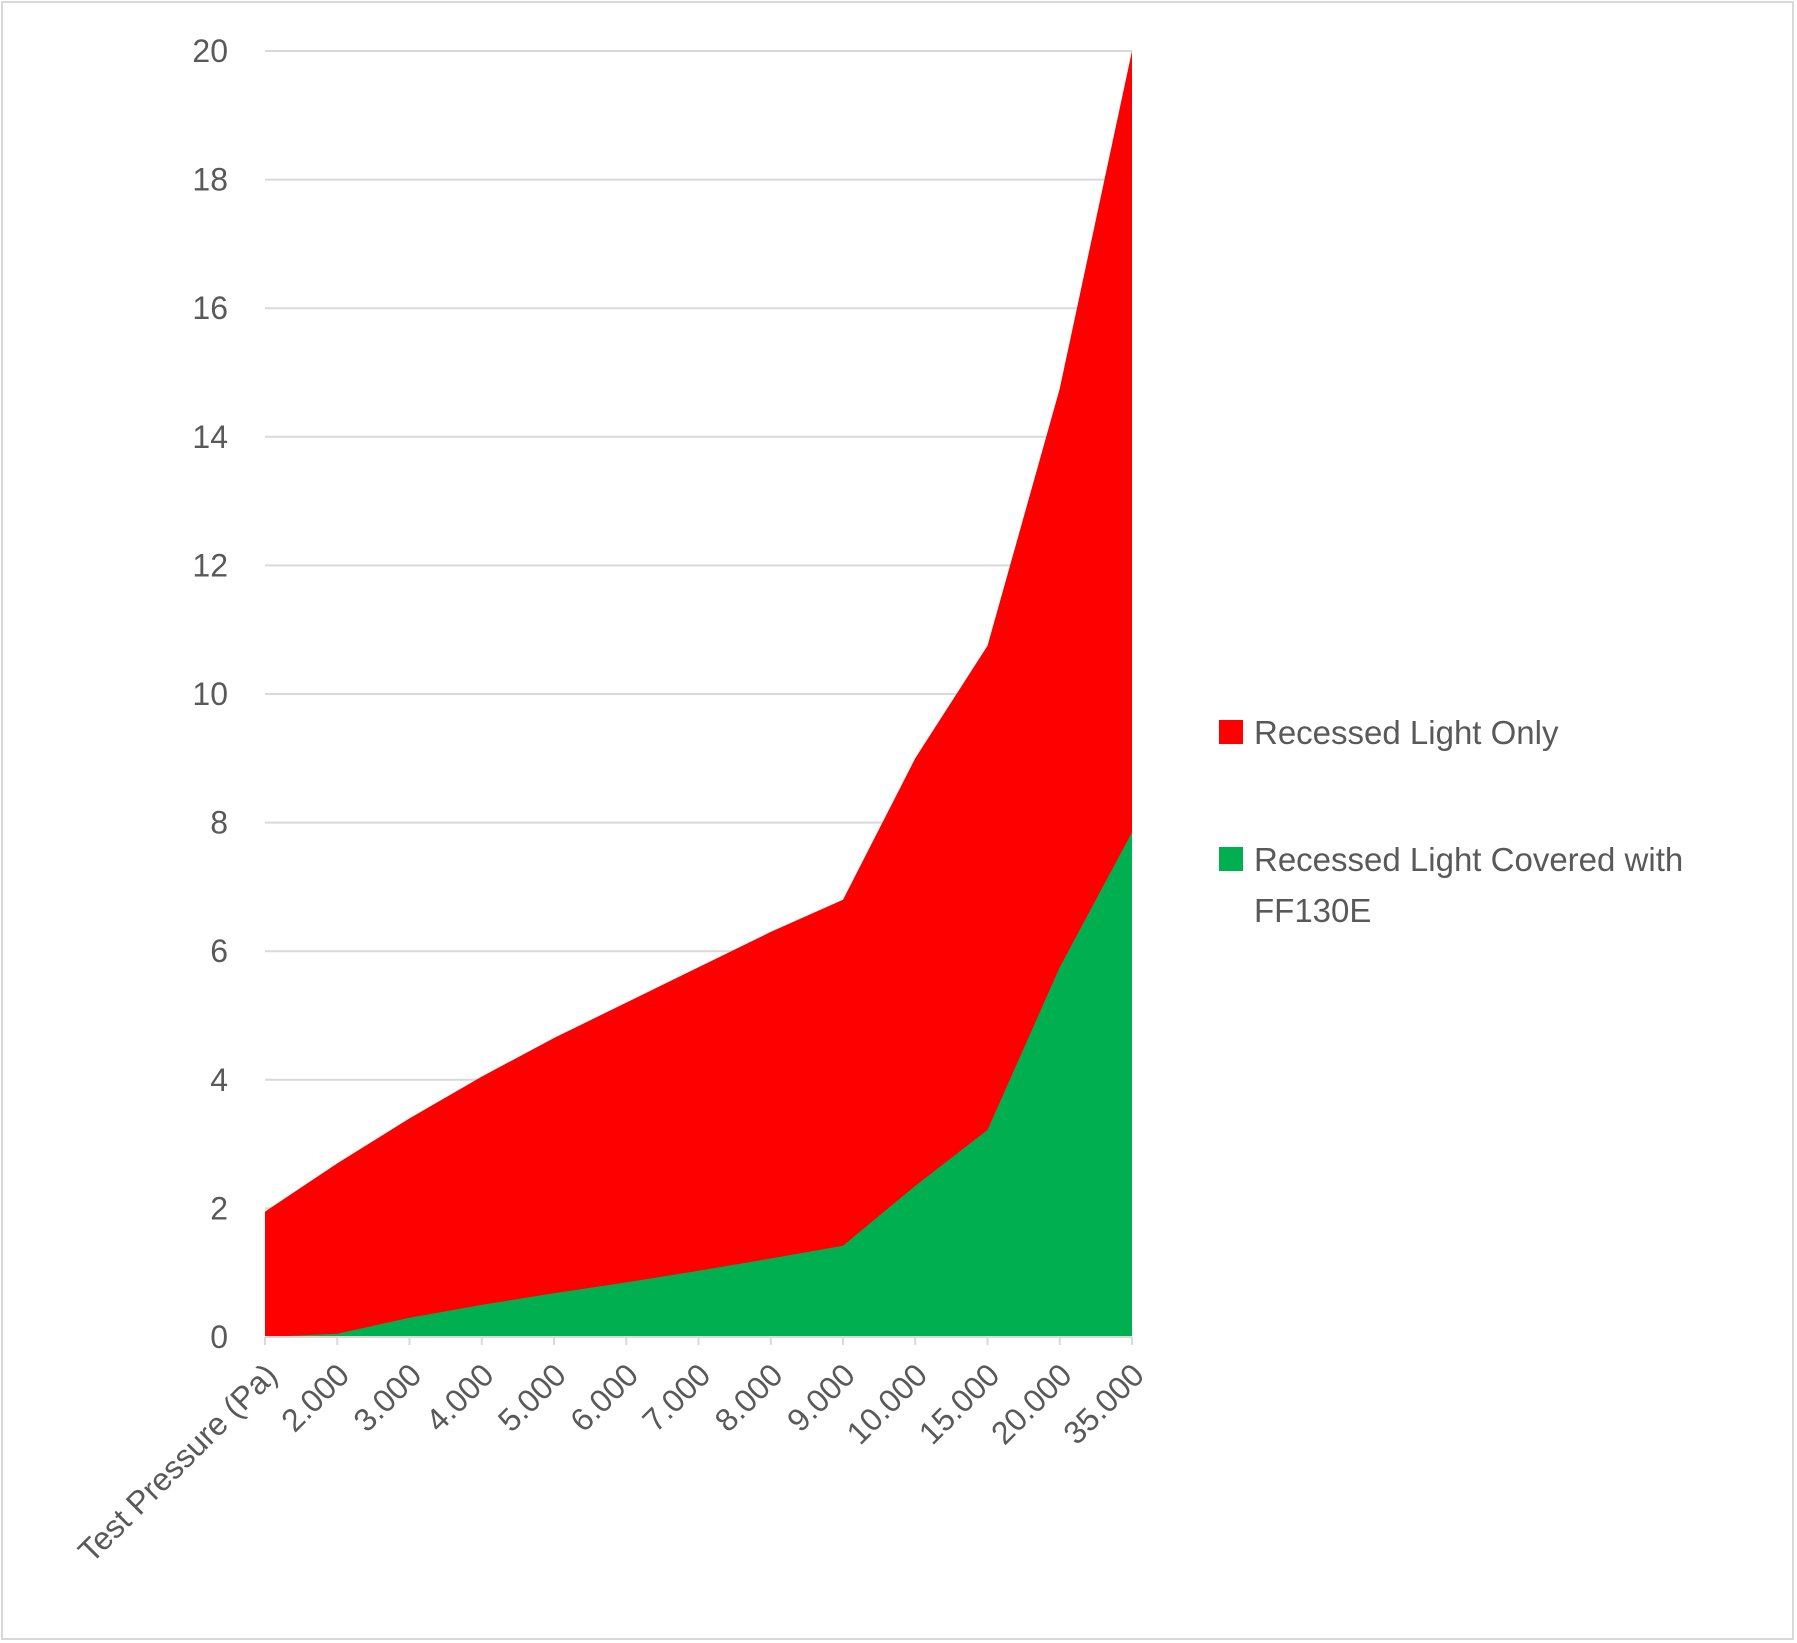 The width and height of the screenshot is (1797, 1643). What do you see at coordinates (749, 1397) in the screenshot?
I see `x-tick-label: 8.000` at bounding box center [749, 1397].